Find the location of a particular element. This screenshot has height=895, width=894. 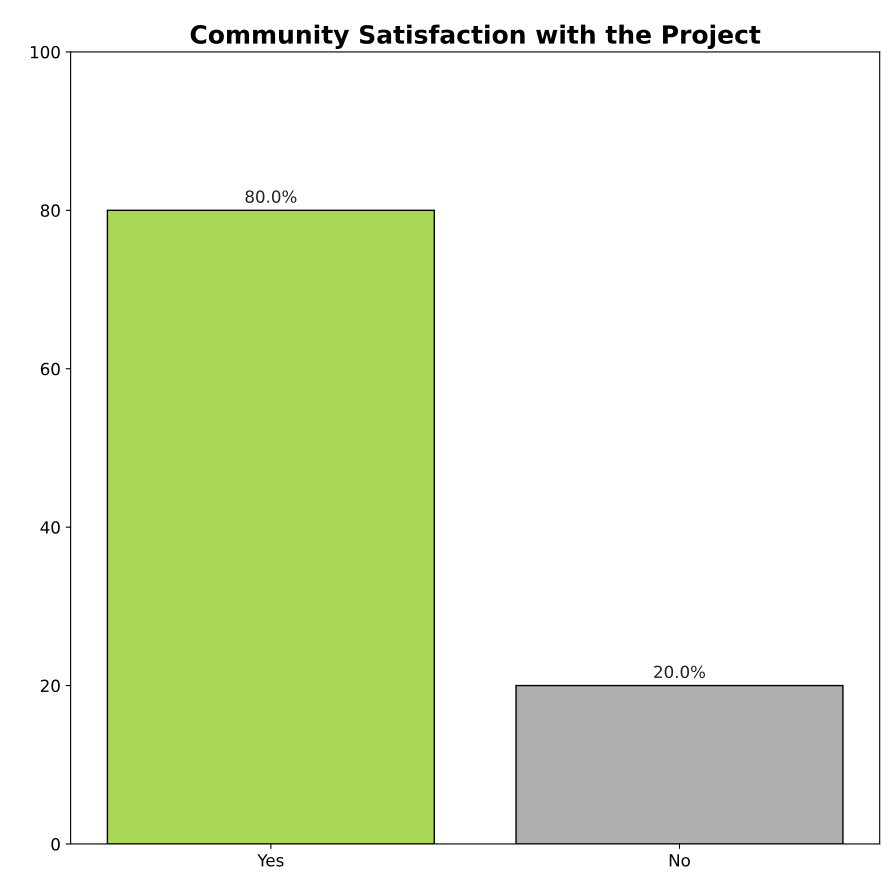

data-label: 80.0% is located at coordinates (271, 196).